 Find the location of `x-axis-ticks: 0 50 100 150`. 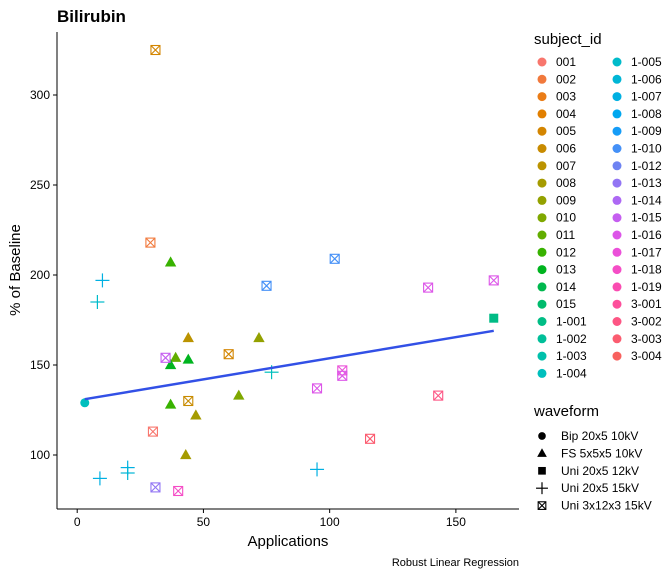

x-axis-ticks: 0 50 100 150 is located at coordinates (270, 519).